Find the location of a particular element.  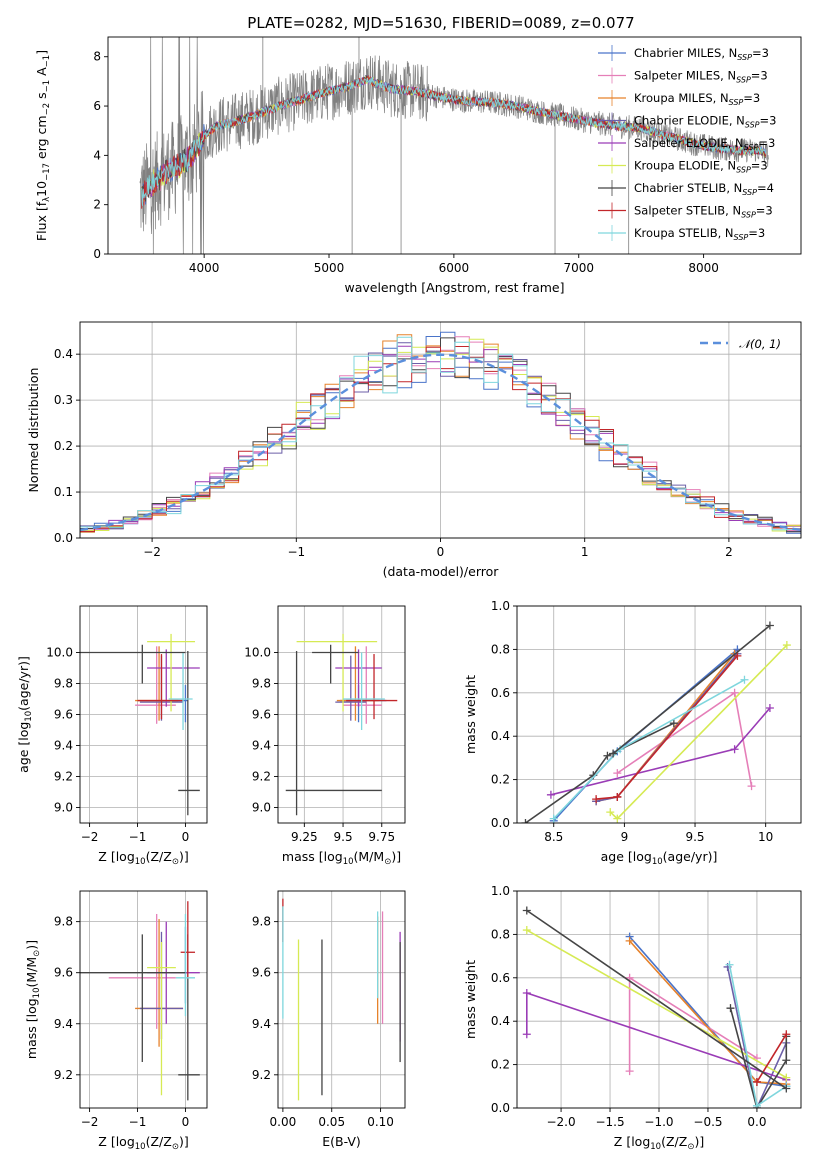

series-line-chab_elodie is located at coordinates (757, 1037).